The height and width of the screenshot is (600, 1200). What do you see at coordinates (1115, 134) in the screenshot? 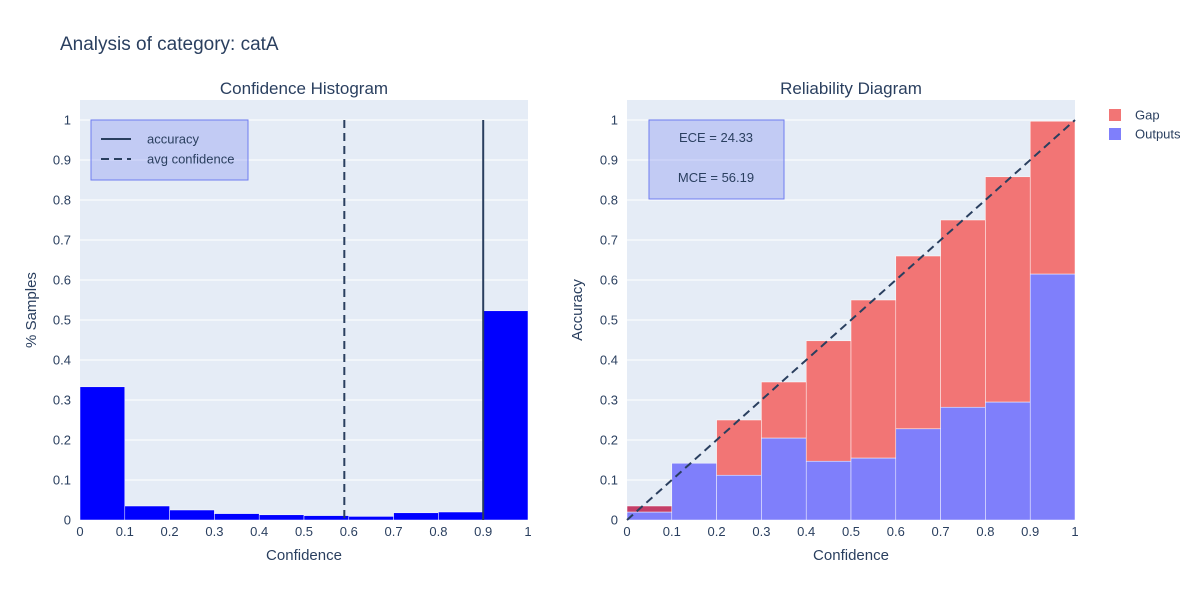
I see `legend-outputs-swatch` at bounding box center [1115, 134].